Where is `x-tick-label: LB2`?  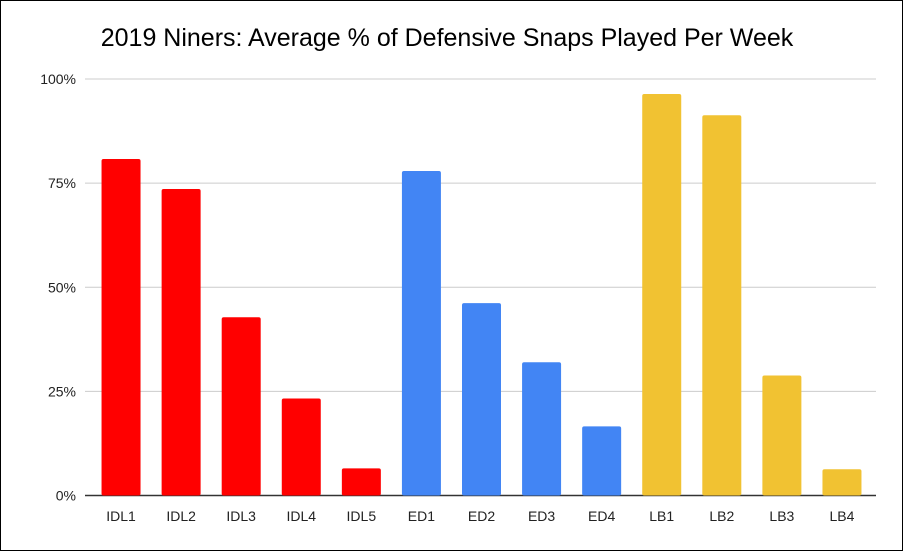
x-tick-label: LB2 is located at coordinates (721, 516).